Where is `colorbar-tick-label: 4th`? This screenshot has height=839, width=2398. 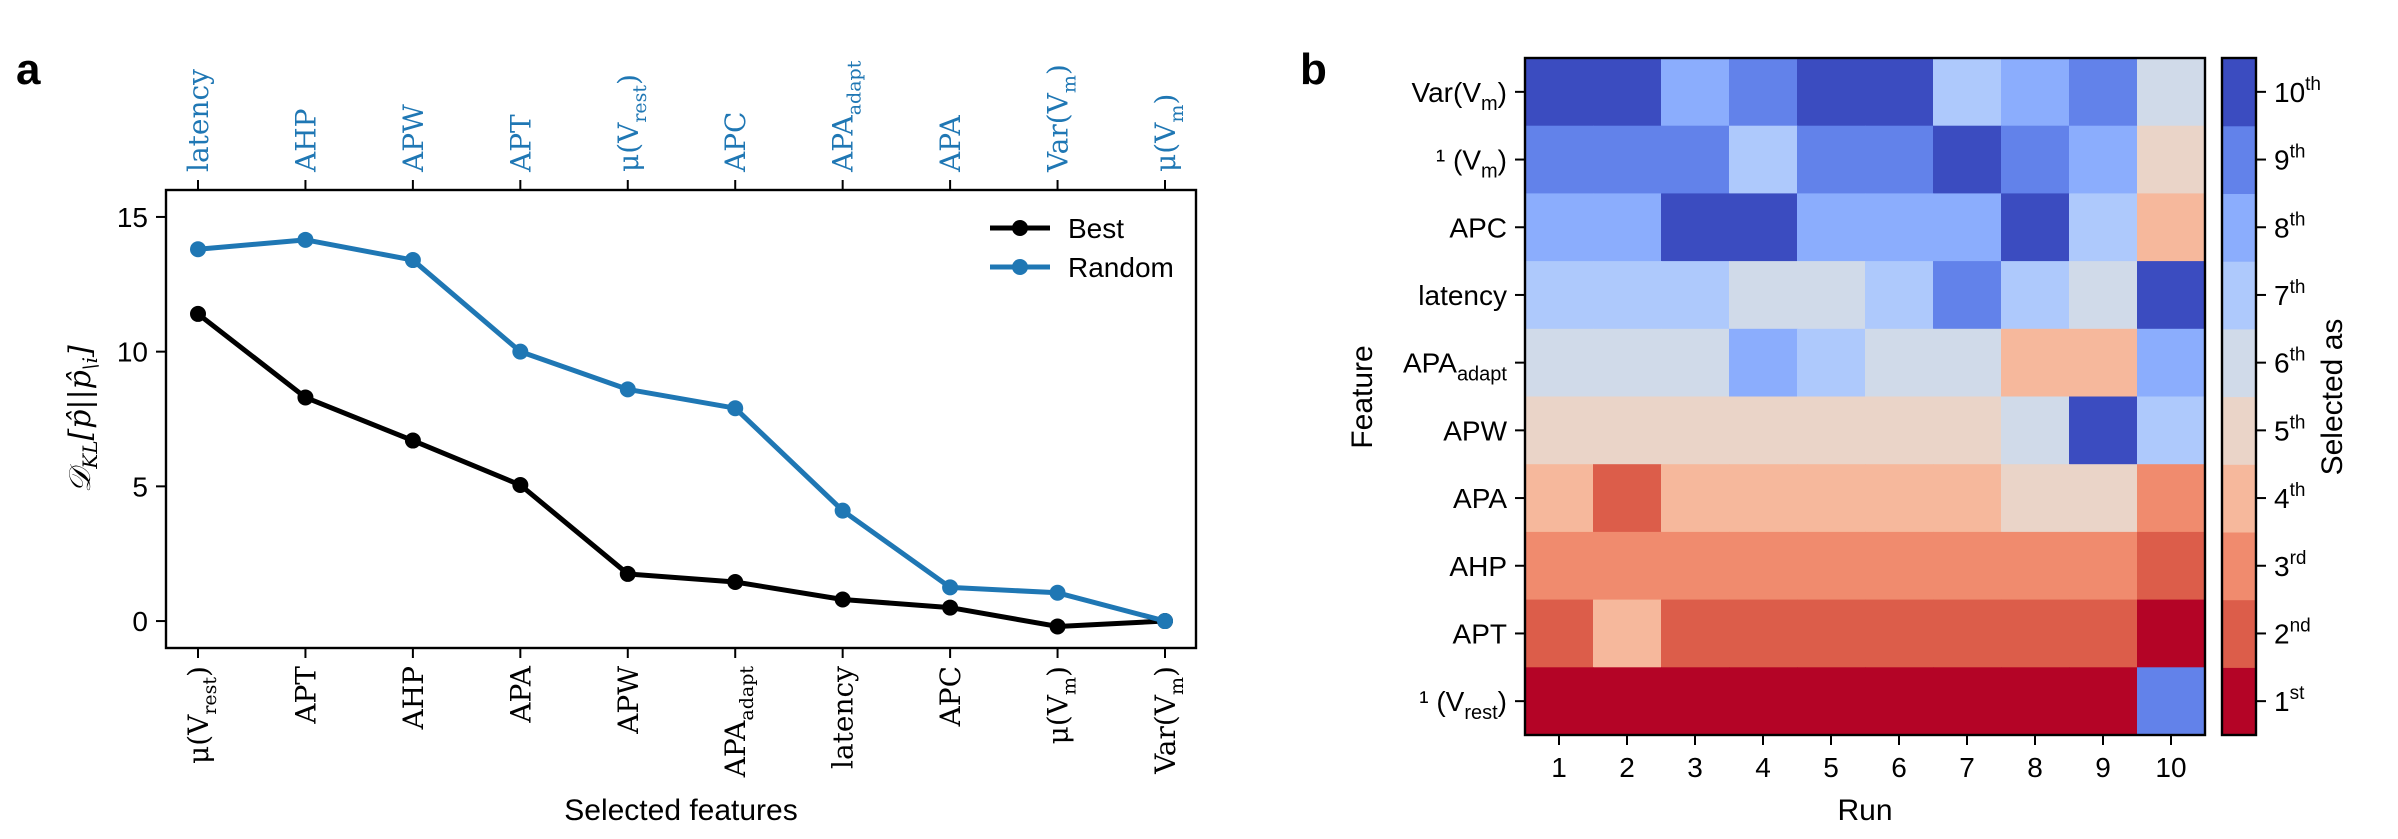 colorbar-tick-label: 4th is located at coordinates (2289, 497).